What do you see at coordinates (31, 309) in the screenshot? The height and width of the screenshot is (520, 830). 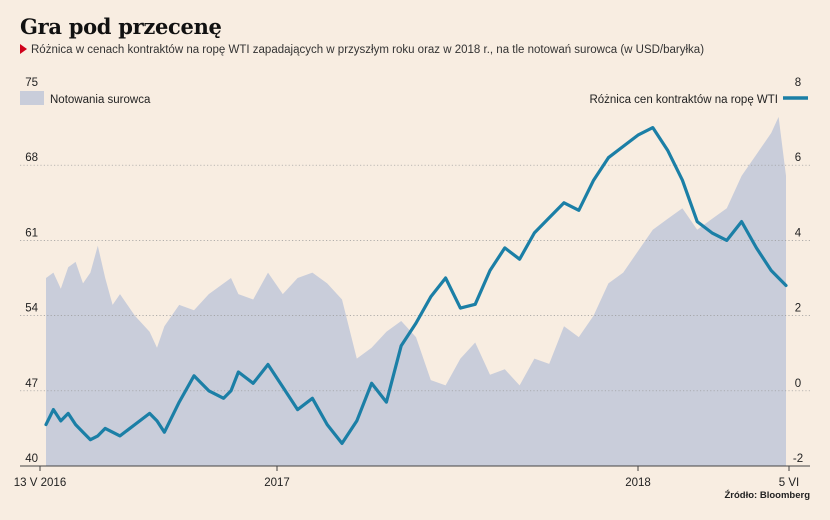 I see `left-axis-tick-label: 54` at bounding box center [31, 309].